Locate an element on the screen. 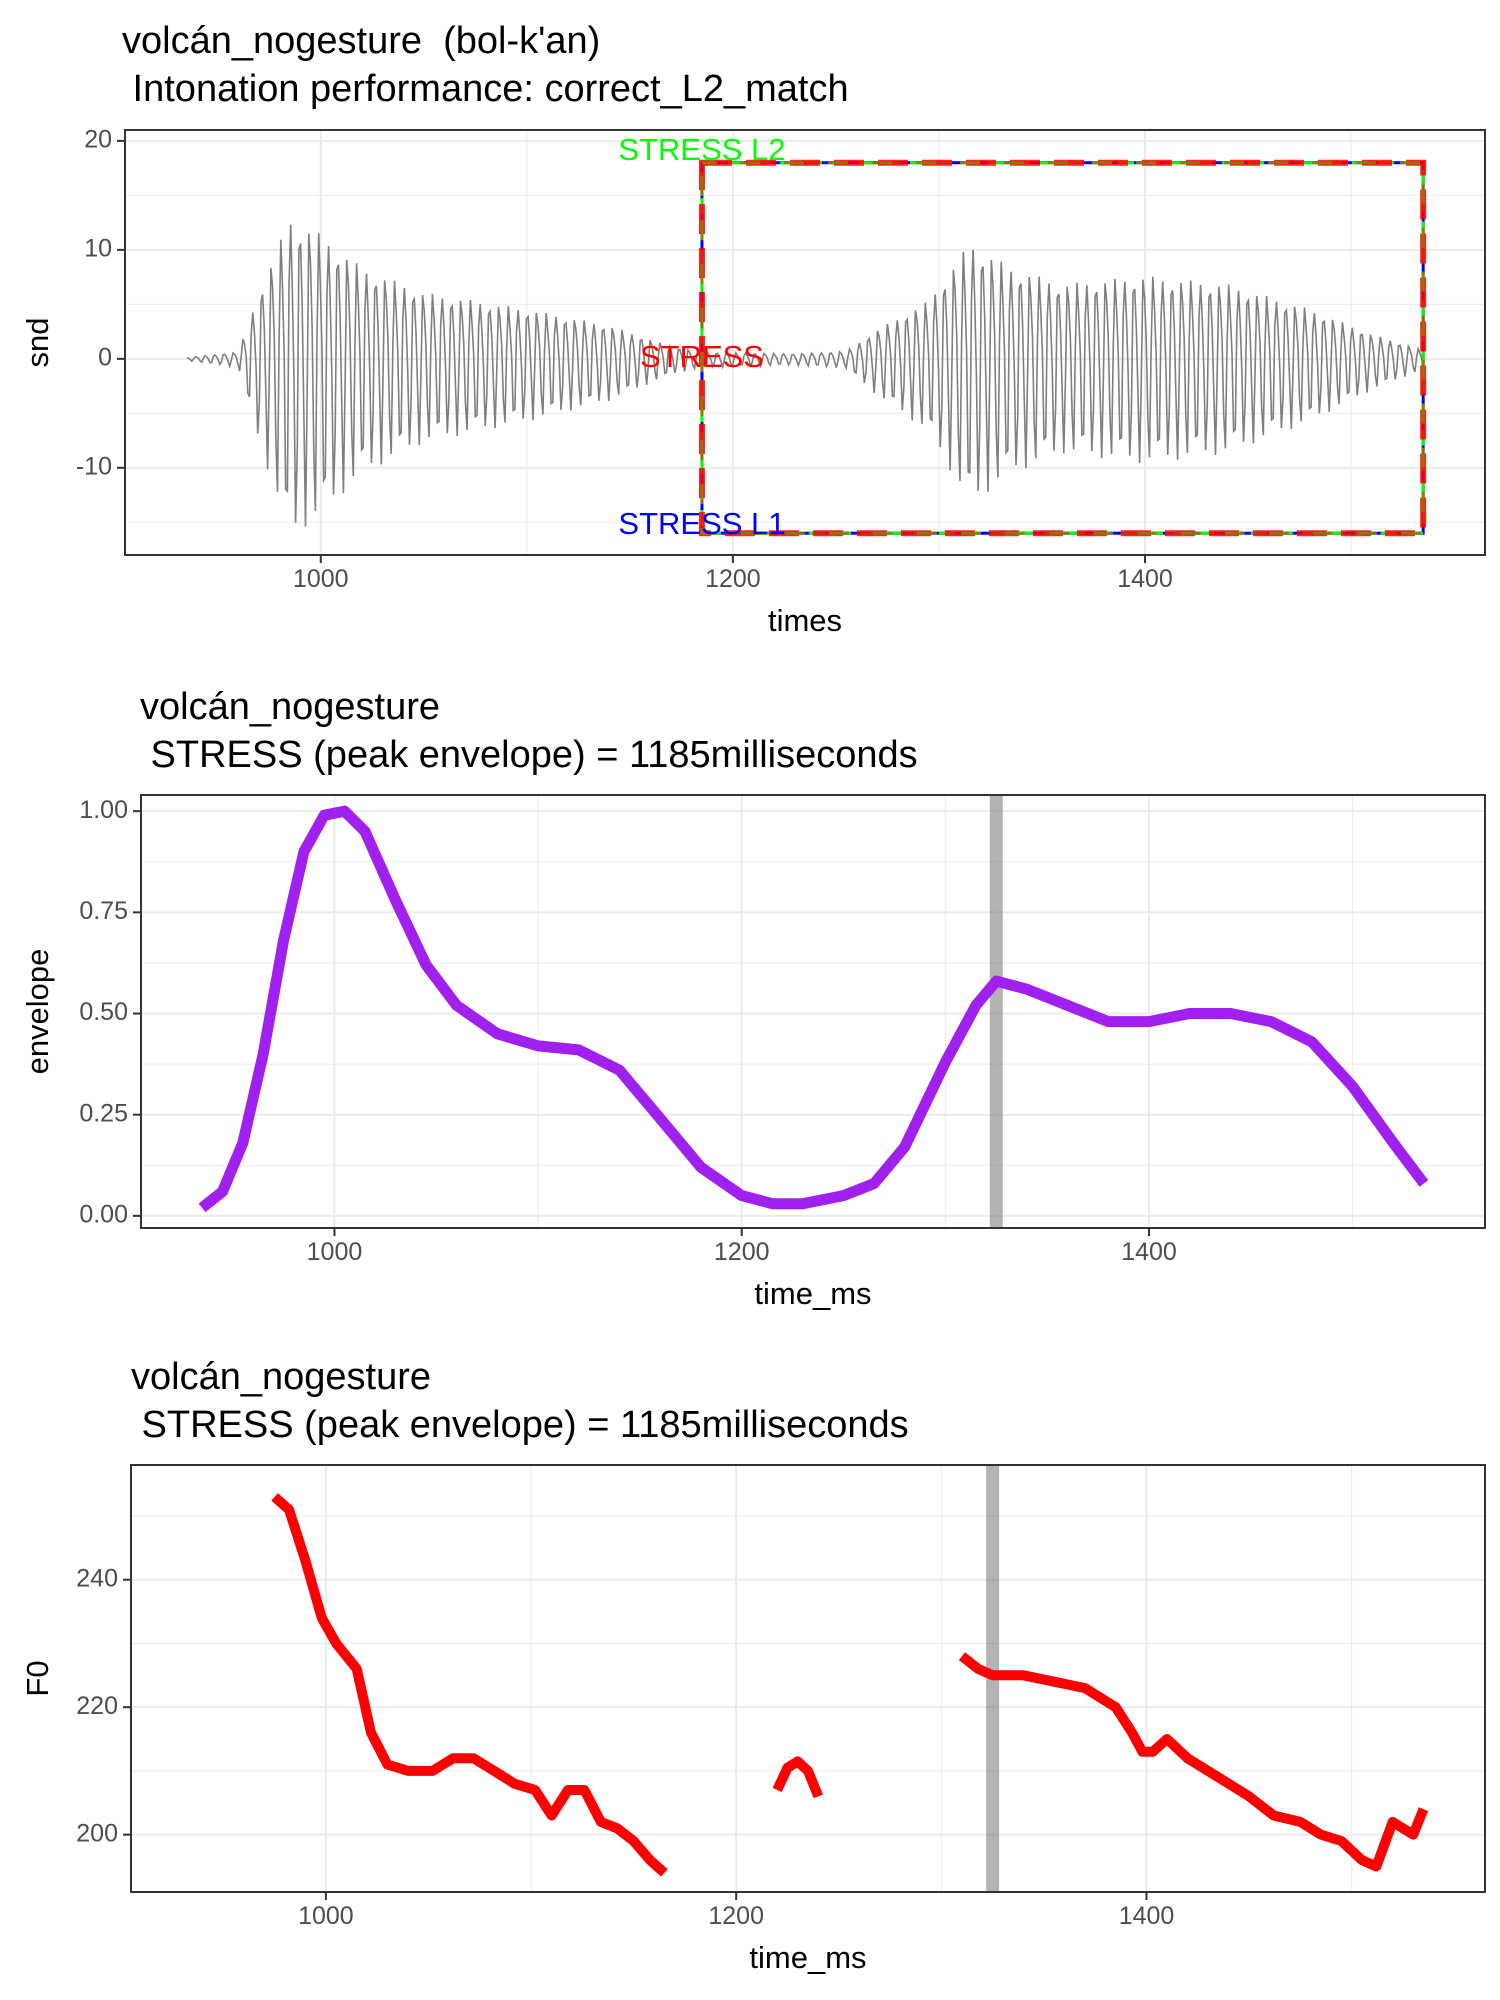 Image resolution: width=1500 pixels, height=2000 pixels. y-axis-title: F0 is located at coordinates (37, 1678).